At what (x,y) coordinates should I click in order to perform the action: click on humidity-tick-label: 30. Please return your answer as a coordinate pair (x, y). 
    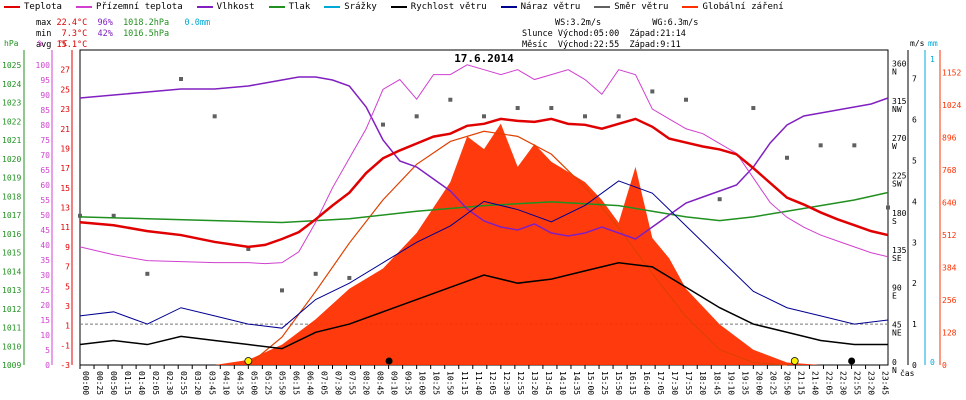
    Looking at the image, I should click on (45, 275).